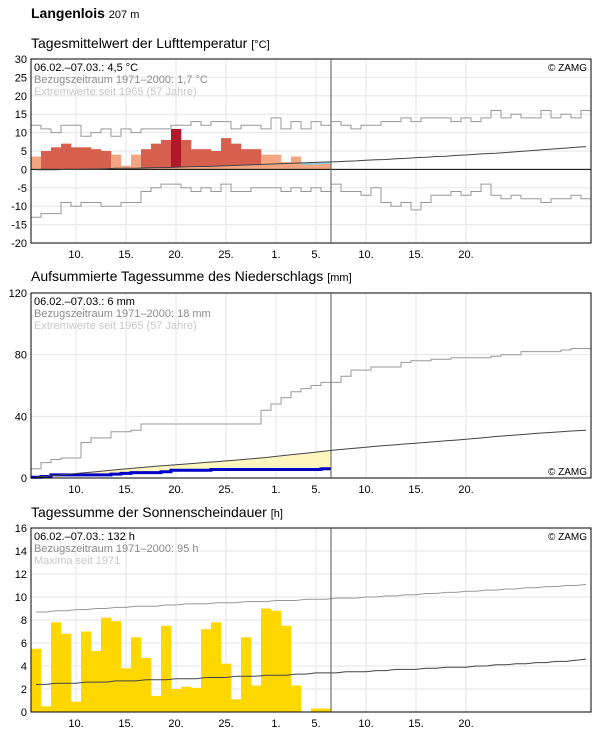 The height and width of the screenshot is (729, 596). Describe the element at coordinates (415, 255) in the screenshot. I see `temp-x-tick-label: 15.` at that location.